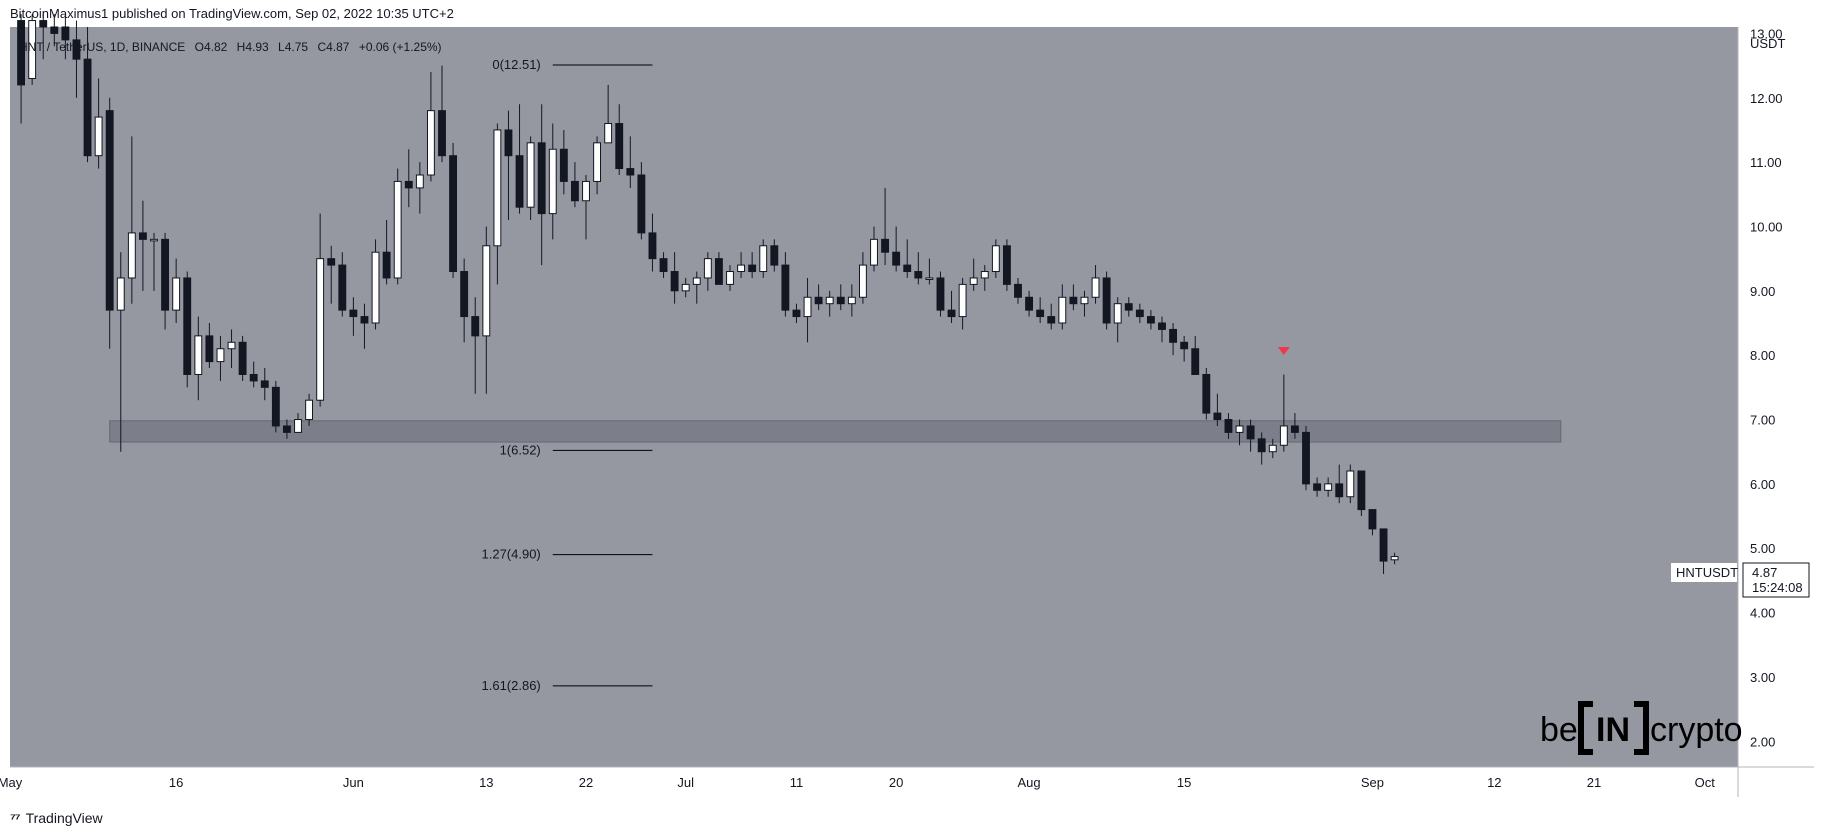 The image size is (1824, 837). Describe the element at coordinates (1776, 397) in the screenshot. I see `price-axis-bg` at that location.